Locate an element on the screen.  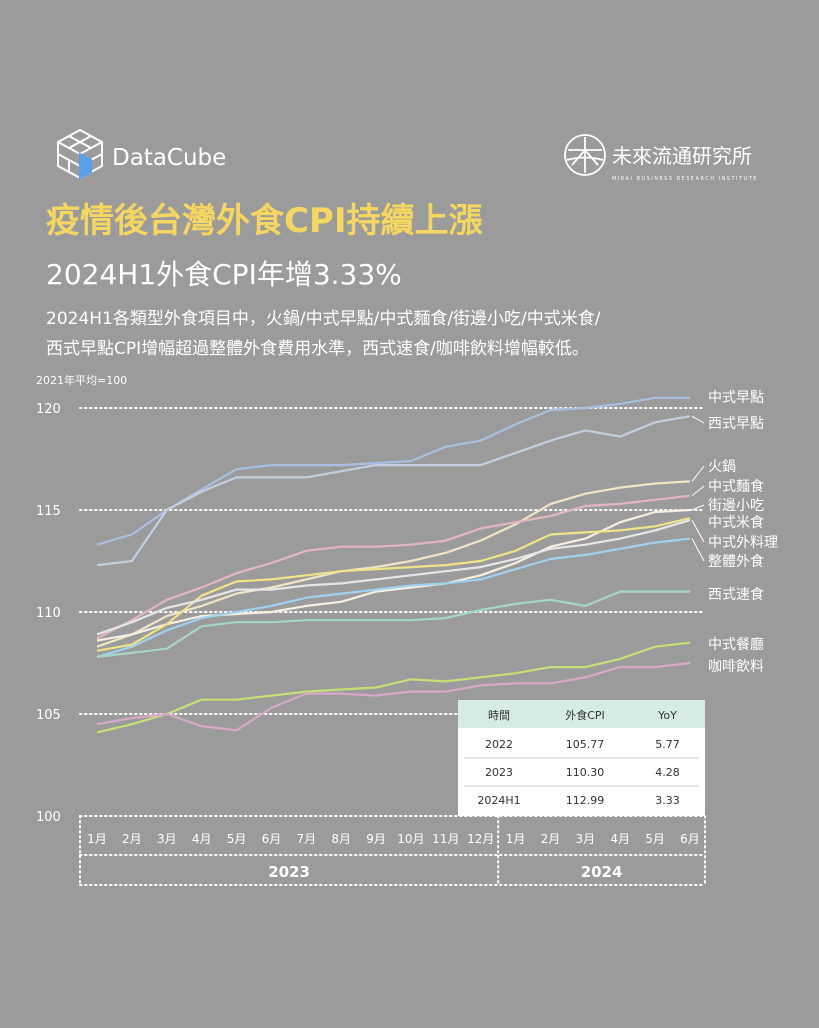
y-tick-label: 110 is located at coordinates (48, 613).